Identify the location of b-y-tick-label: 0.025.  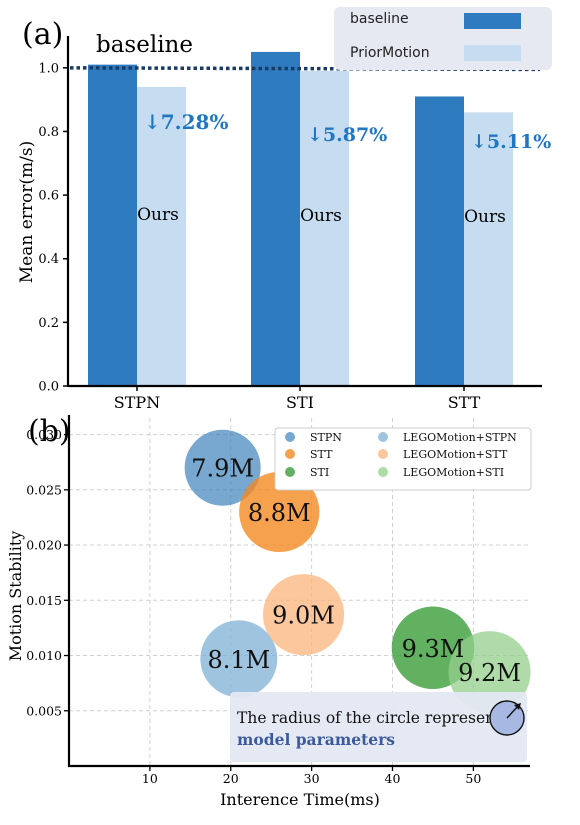
(44, 489).